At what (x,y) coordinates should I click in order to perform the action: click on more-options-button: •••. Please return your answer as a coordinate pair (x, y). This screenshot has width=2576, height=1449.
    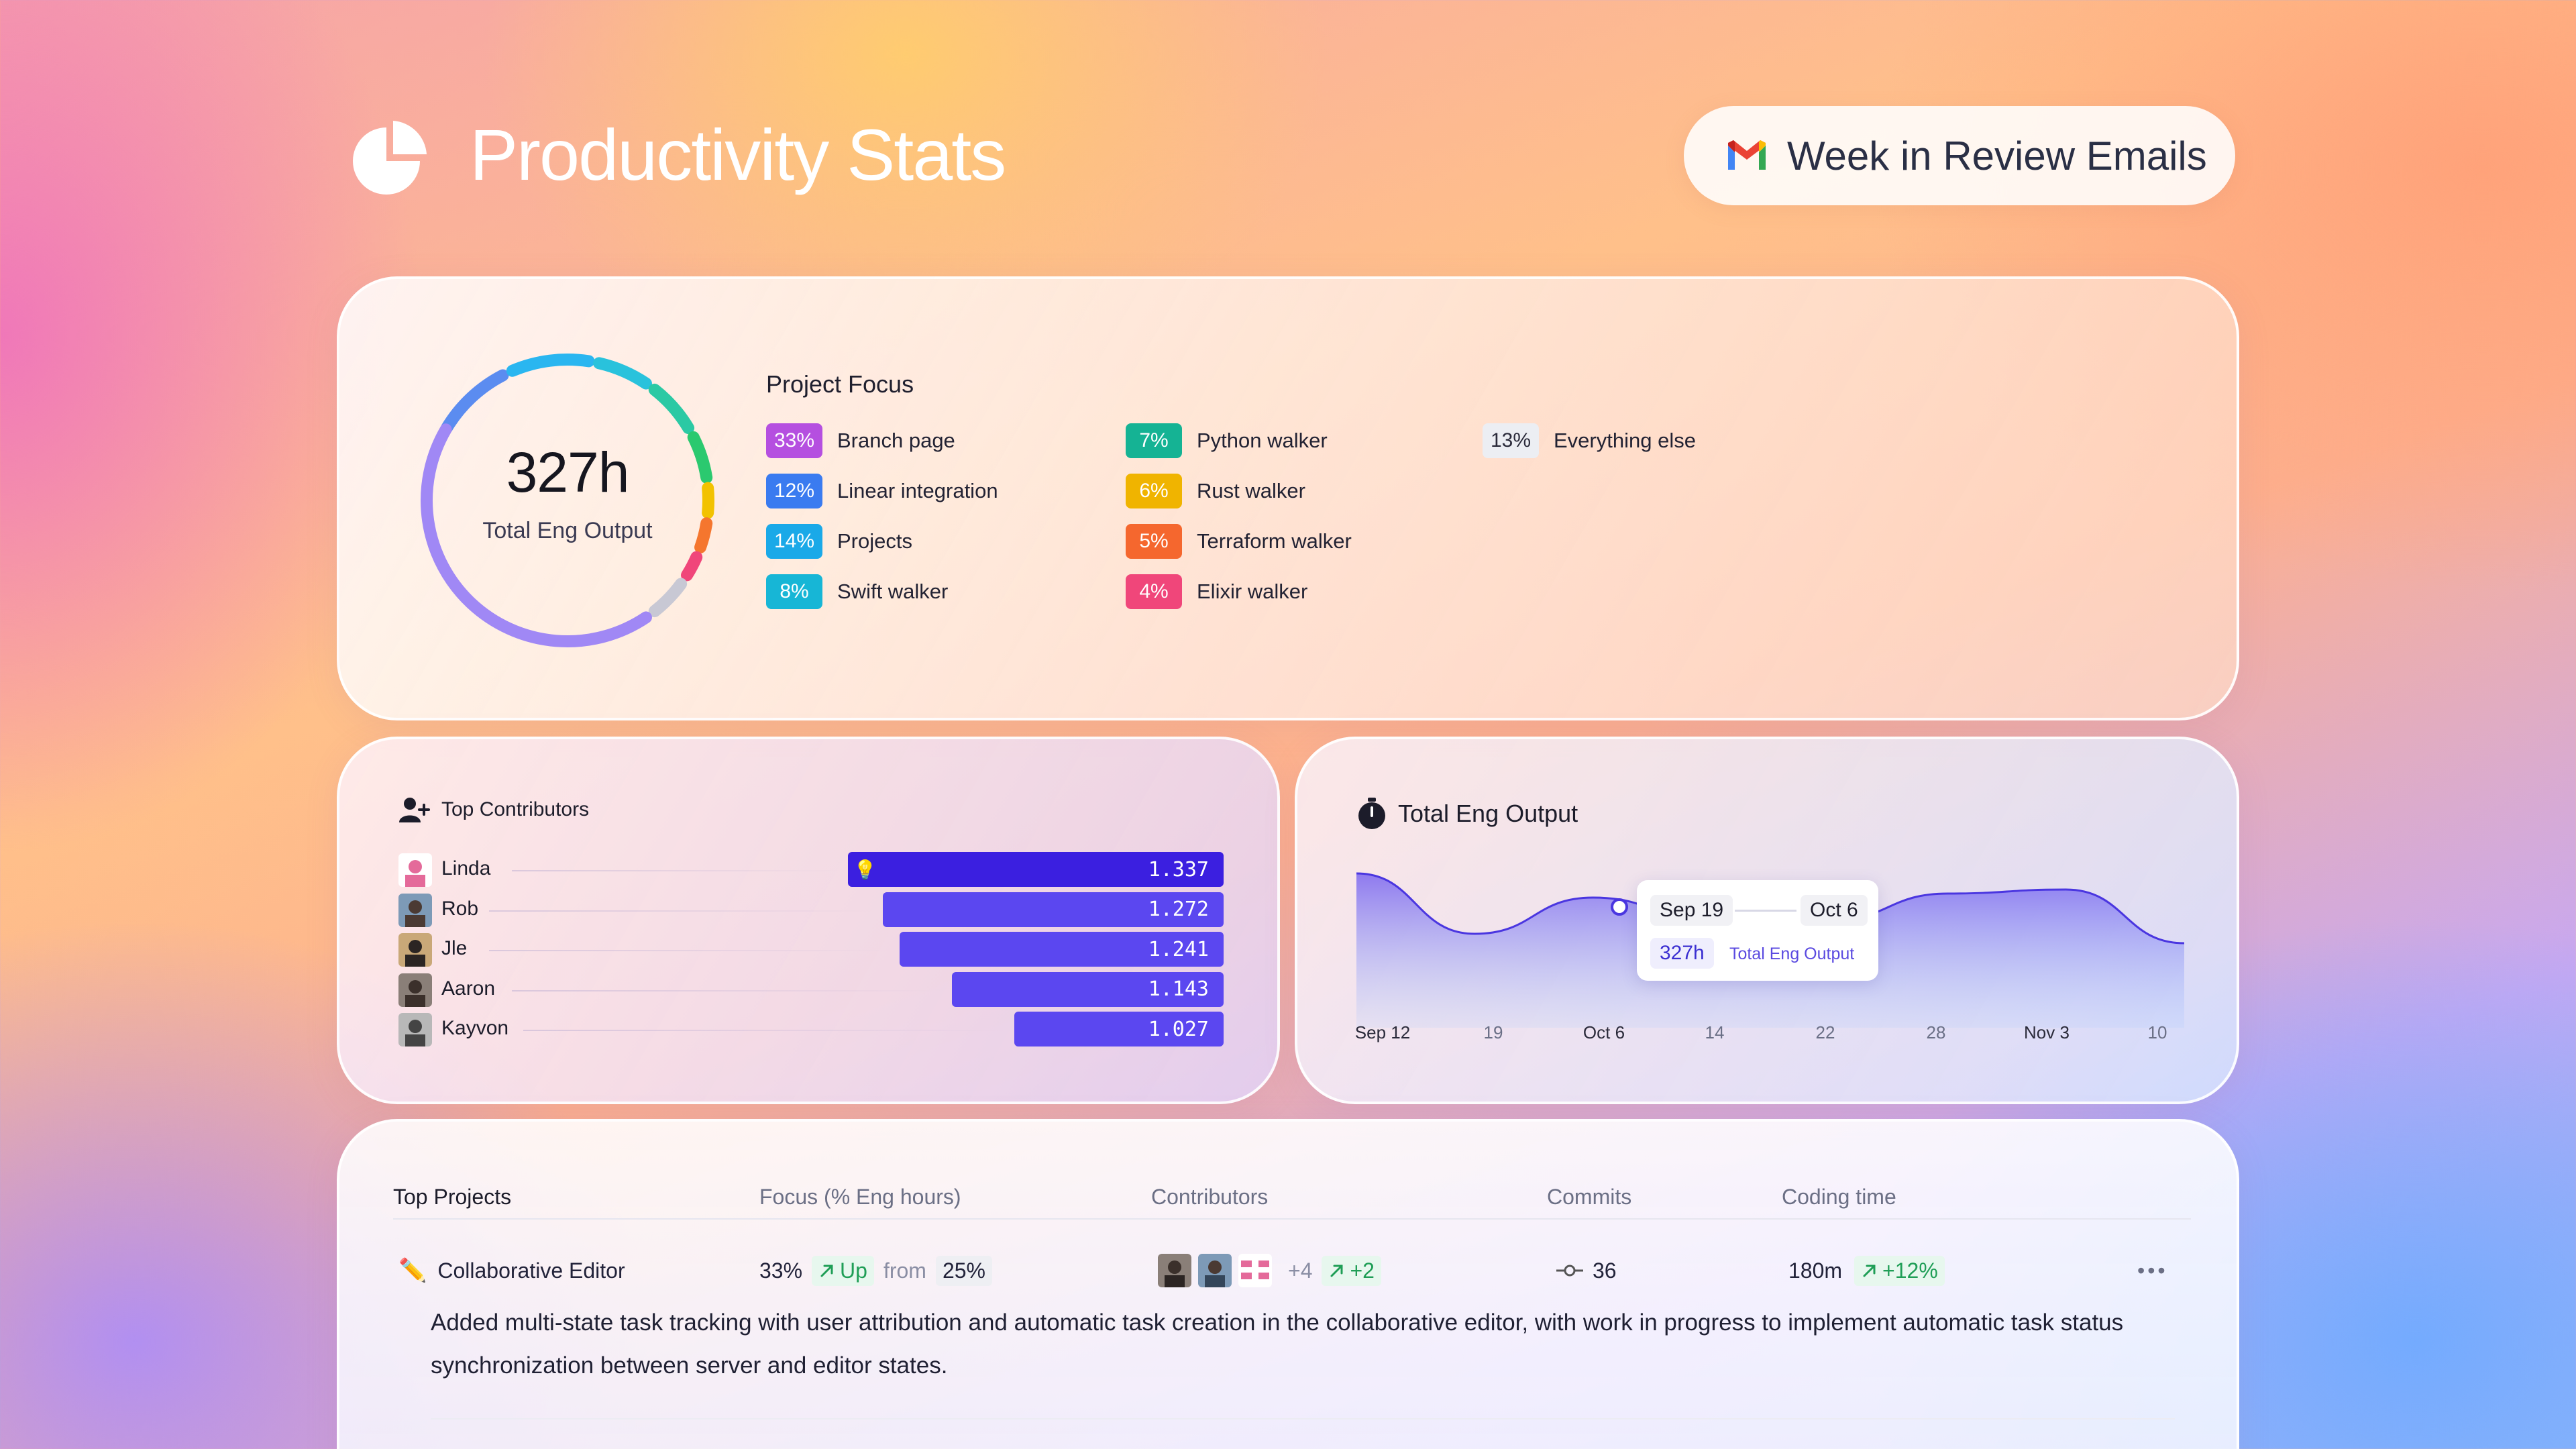
    Looking at the image, I should click on (2152, 1270).